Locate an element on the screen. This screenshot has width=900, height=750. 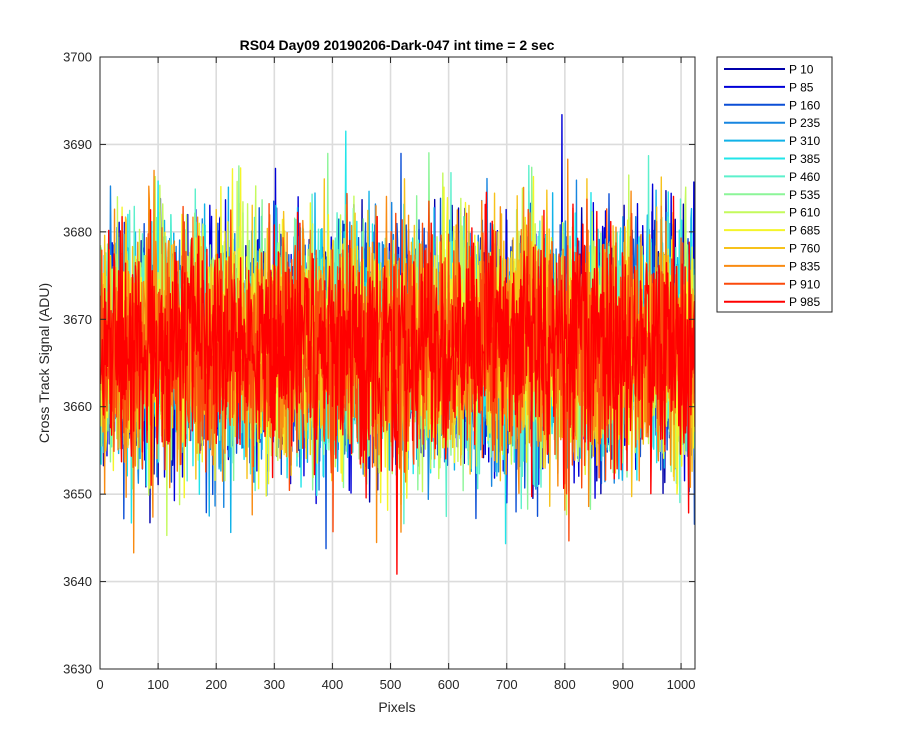
y-tick-label: 3660 is located at coordinates (77, 406).